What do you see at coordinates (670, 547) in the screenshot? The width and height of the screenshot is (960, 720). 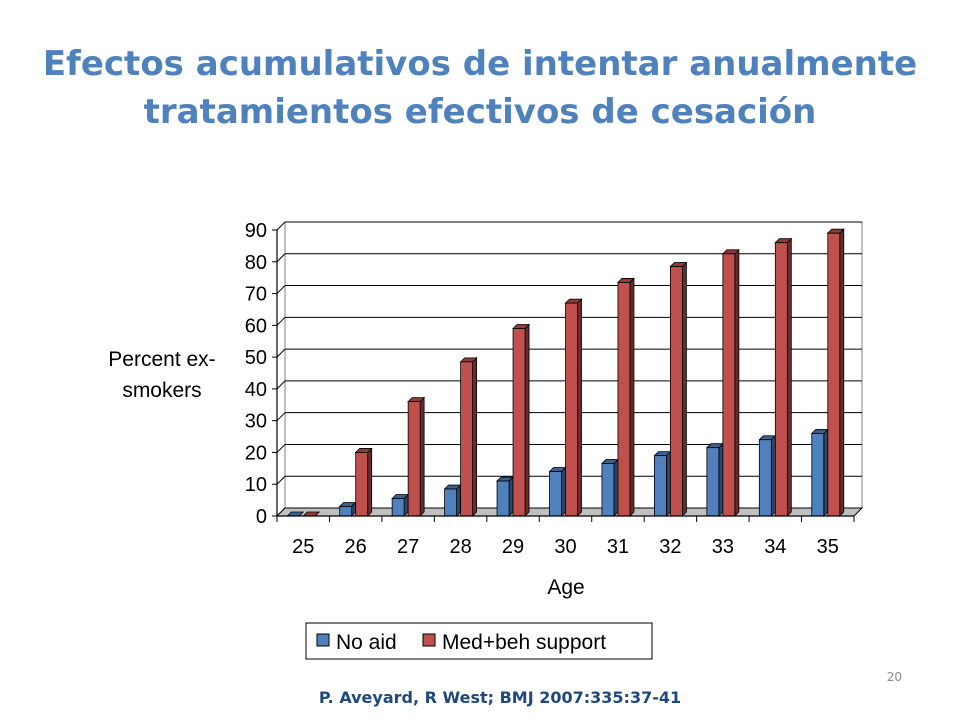 I see `x-tick-label: 32` at bounding box center [670, 547].